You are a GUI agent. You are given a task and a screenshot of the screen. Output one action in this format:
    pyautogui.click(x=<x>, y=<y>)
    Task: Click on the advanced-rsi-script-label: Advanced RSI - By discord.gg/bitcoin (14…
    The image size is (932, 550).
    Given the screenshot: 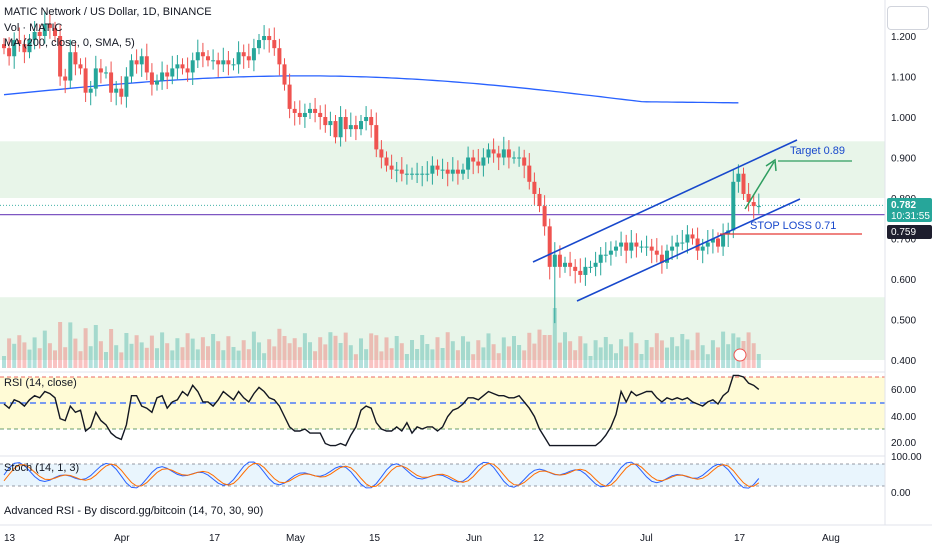 What is the action you would take?
    pyautogui.click(x=134, y=511)
    